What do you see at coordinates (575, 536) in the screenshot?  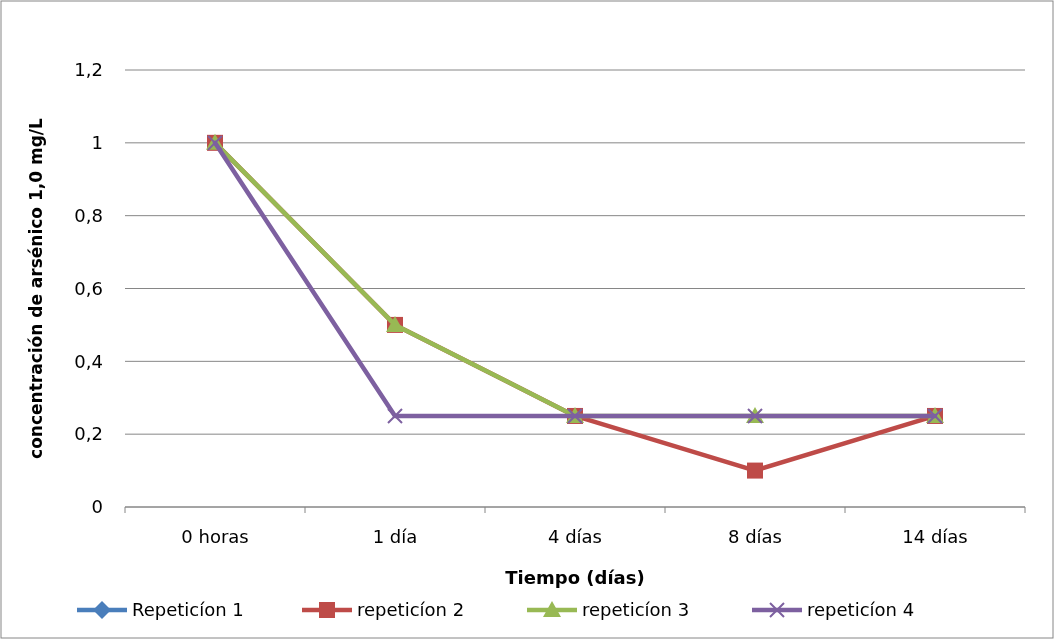 I see `x-tick-label: 4 días` at bounding box center [575, 536].